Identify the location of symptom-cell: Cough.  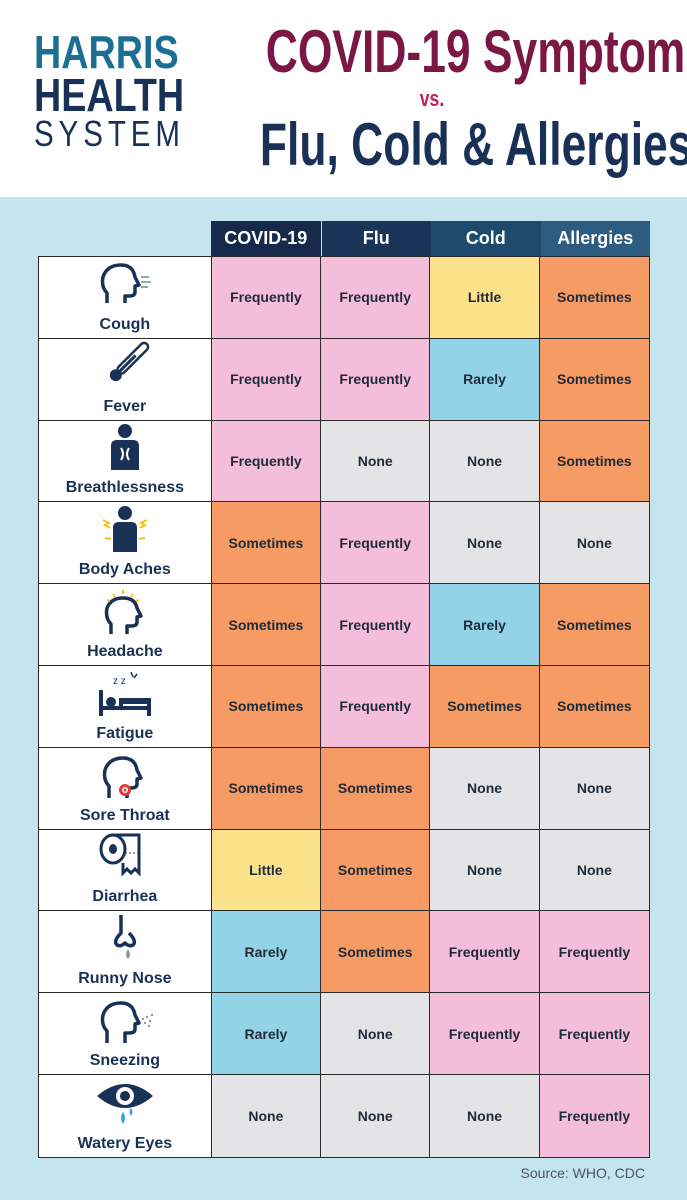
(125, 297).